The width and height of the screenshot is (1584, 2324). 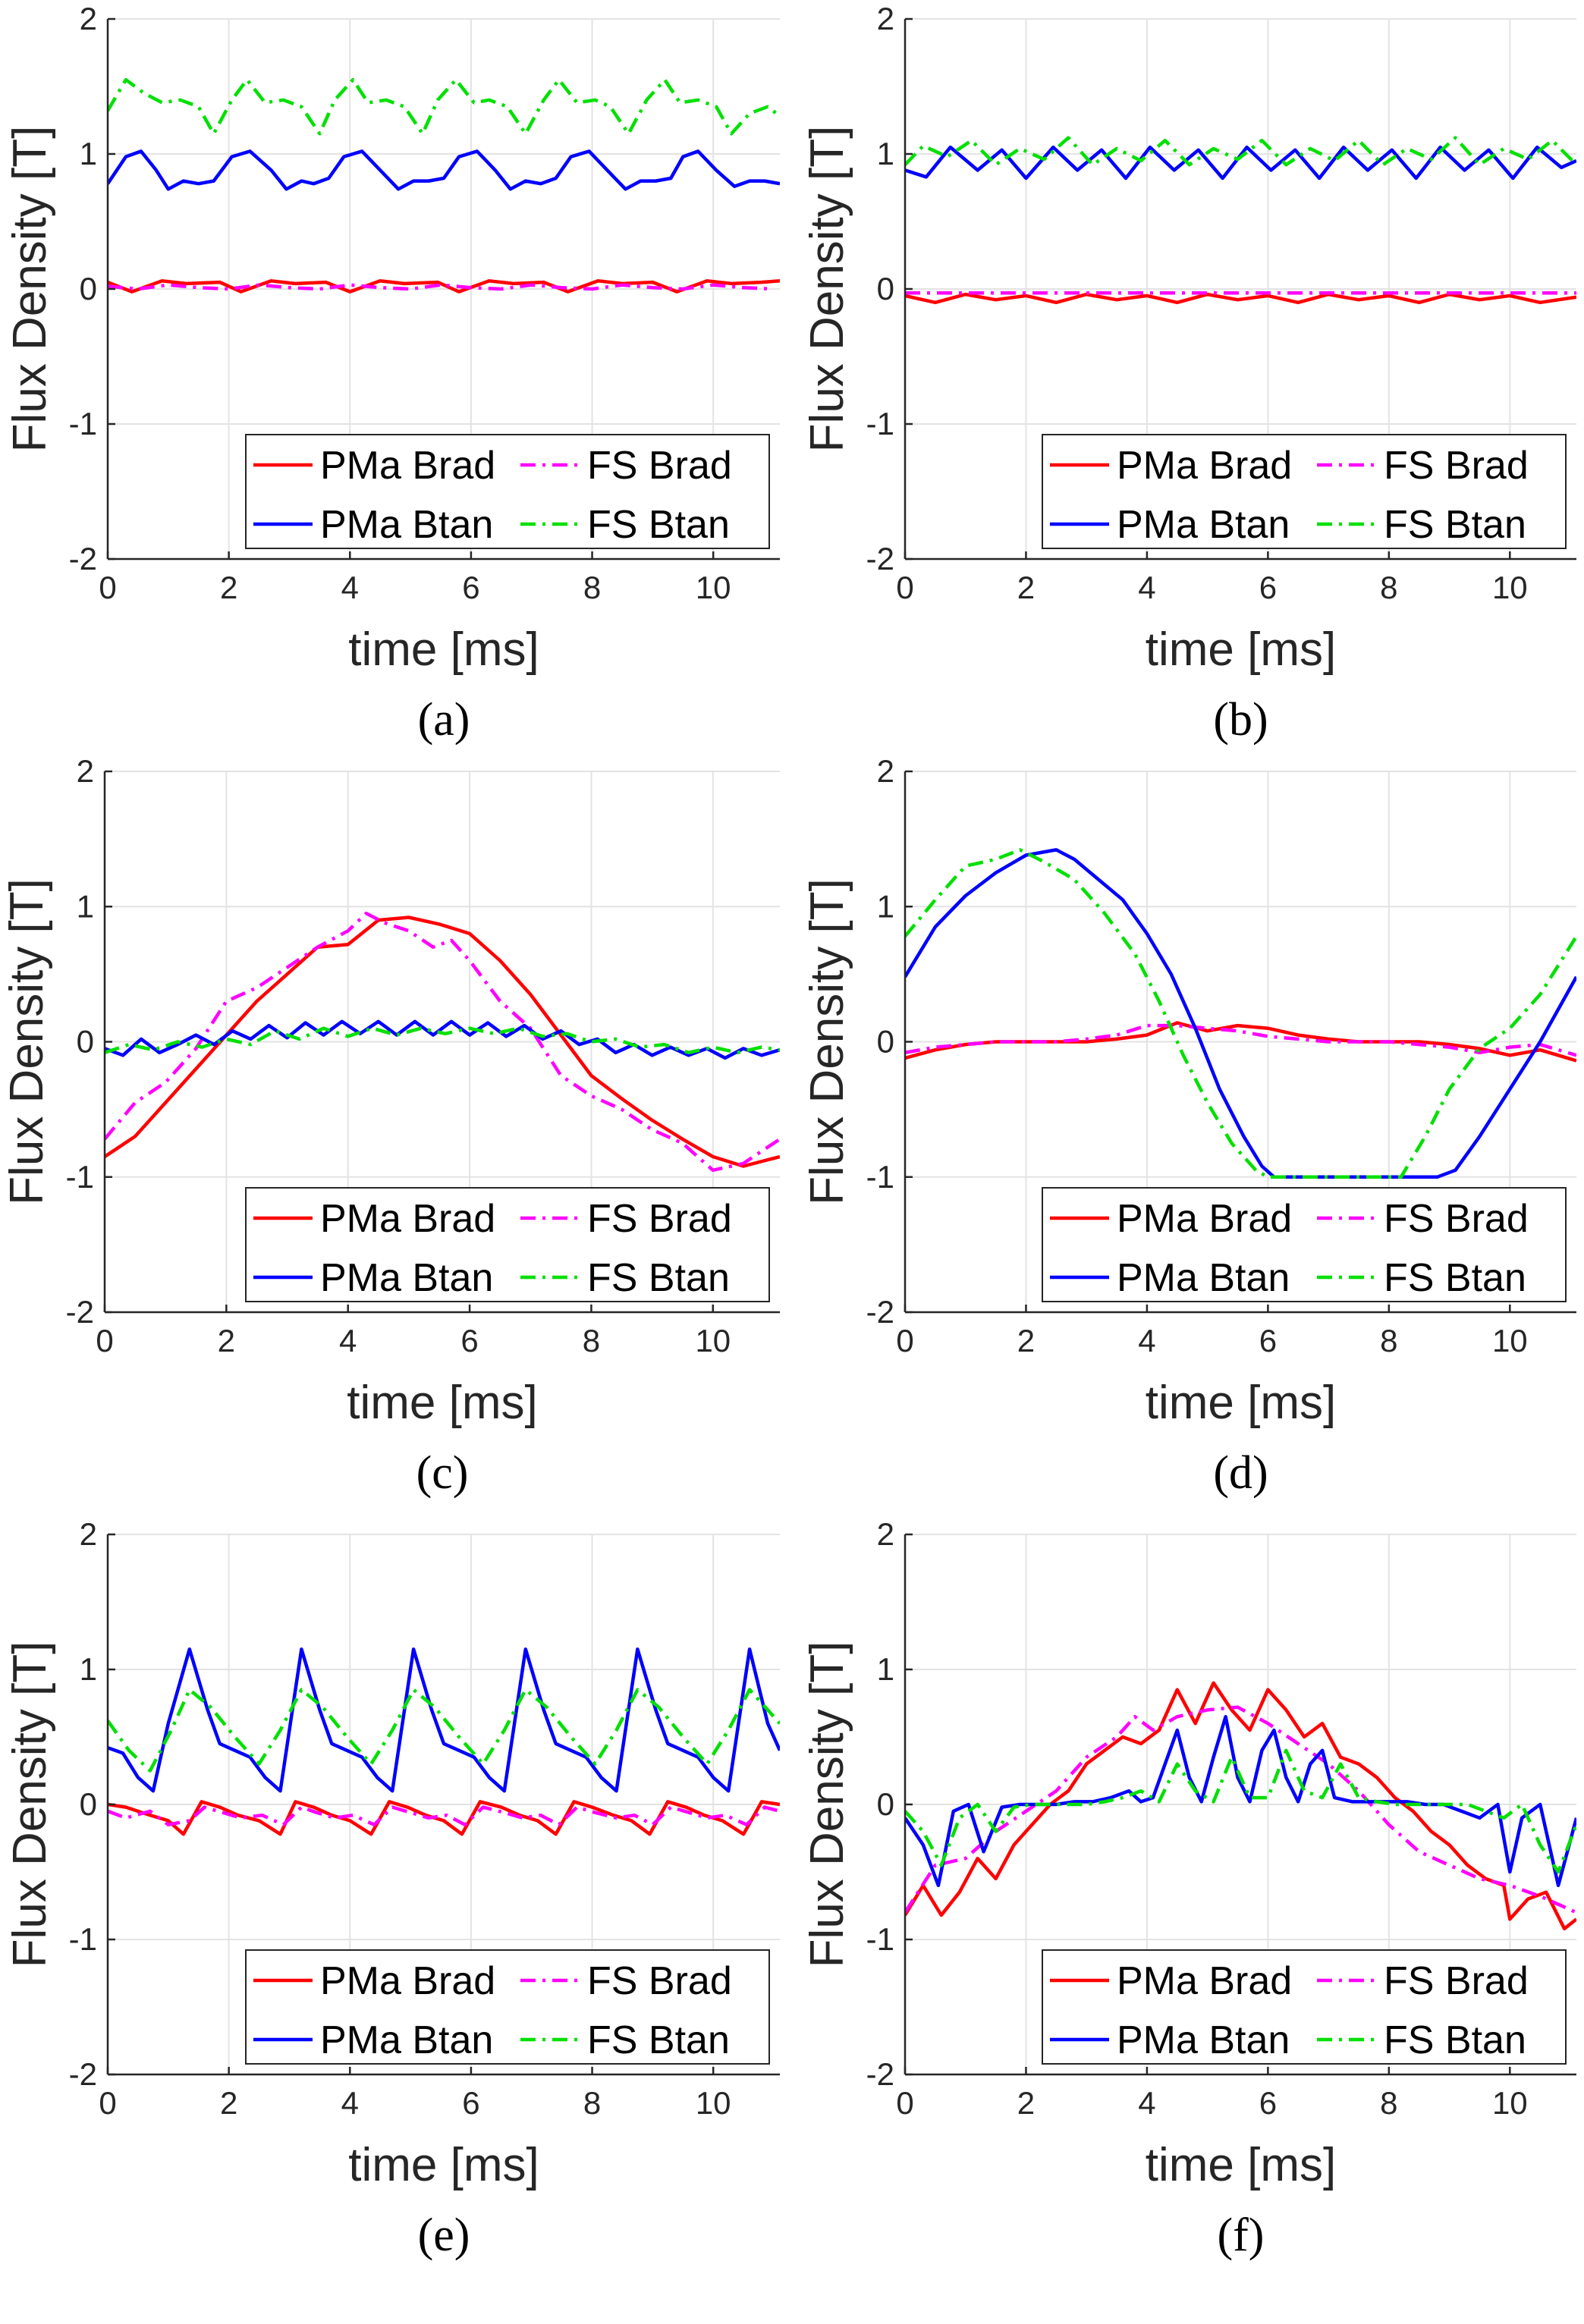 I want to click on panel-caption: (c), so click(x=442, y=1473).